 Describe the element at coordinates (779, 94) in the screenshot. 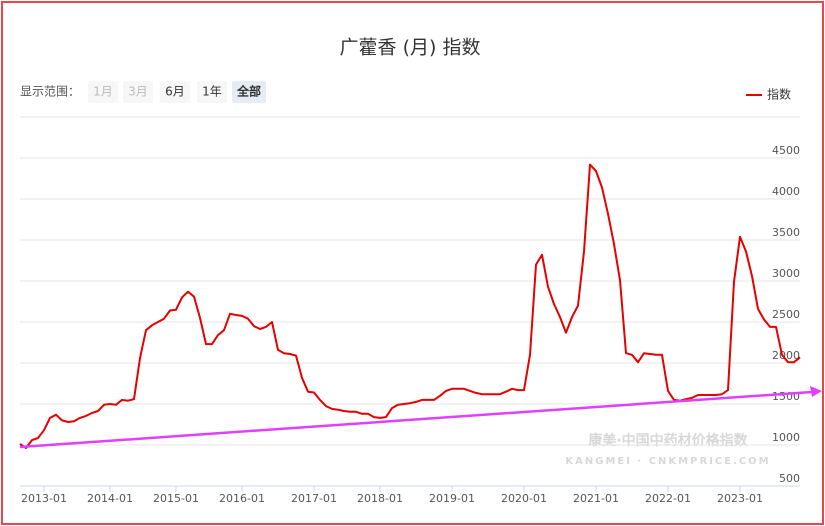

I see `legend-label: 指数` at that location.